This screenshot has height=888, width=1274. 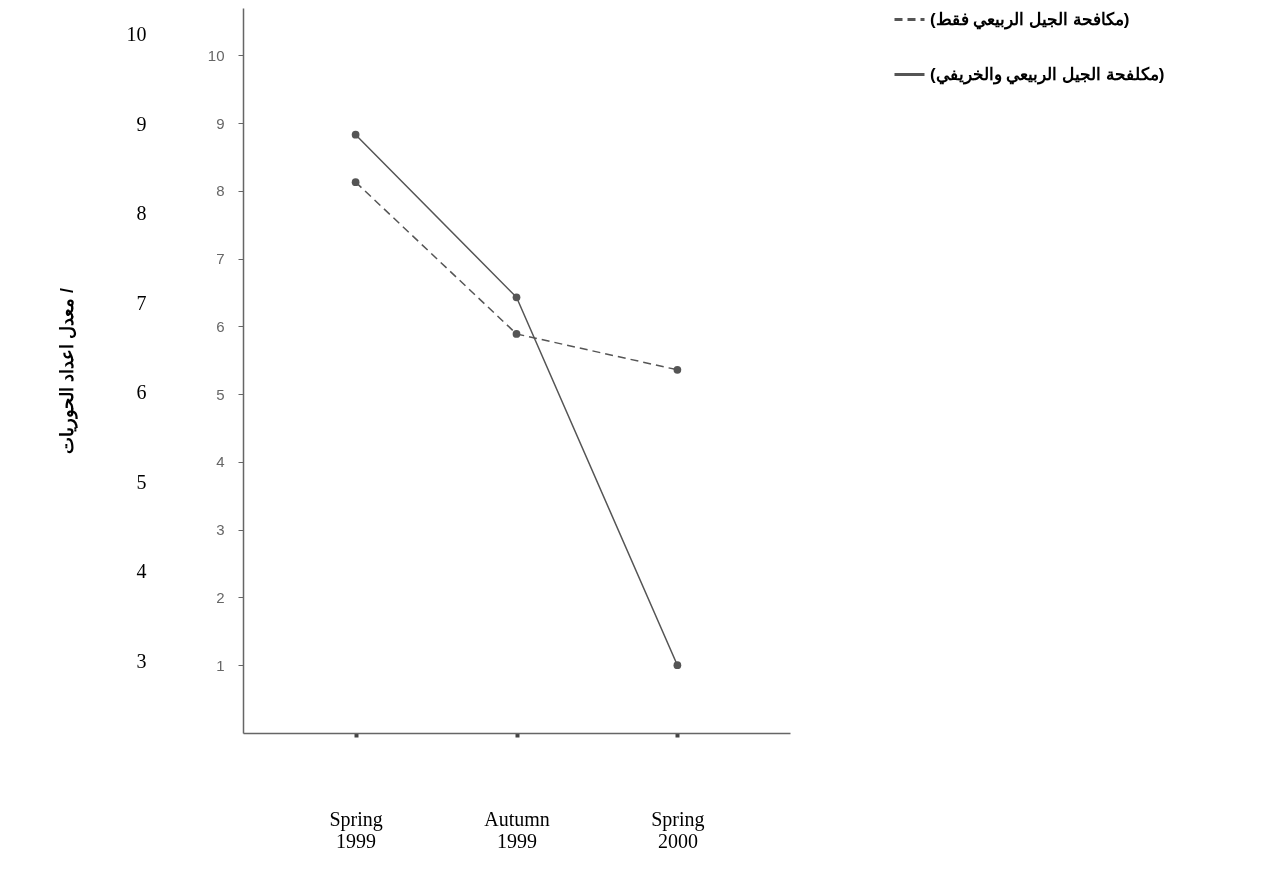 I want to click on y-tick-label: 4, so click(x=220, y=462).